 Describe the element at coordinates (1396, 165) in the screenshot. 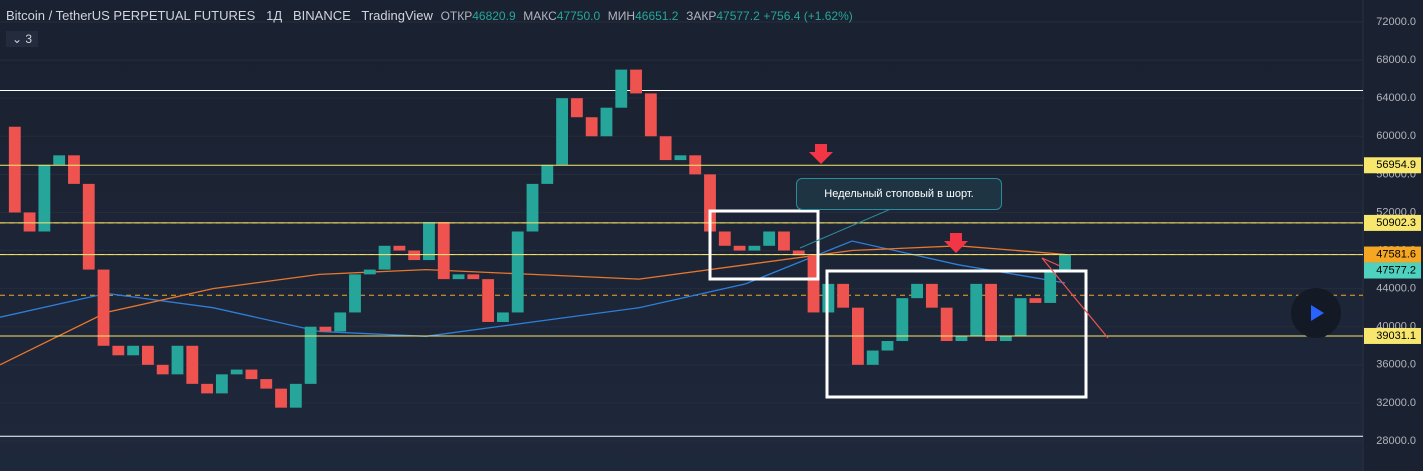

I see `price-label: 56954.9` at that location.